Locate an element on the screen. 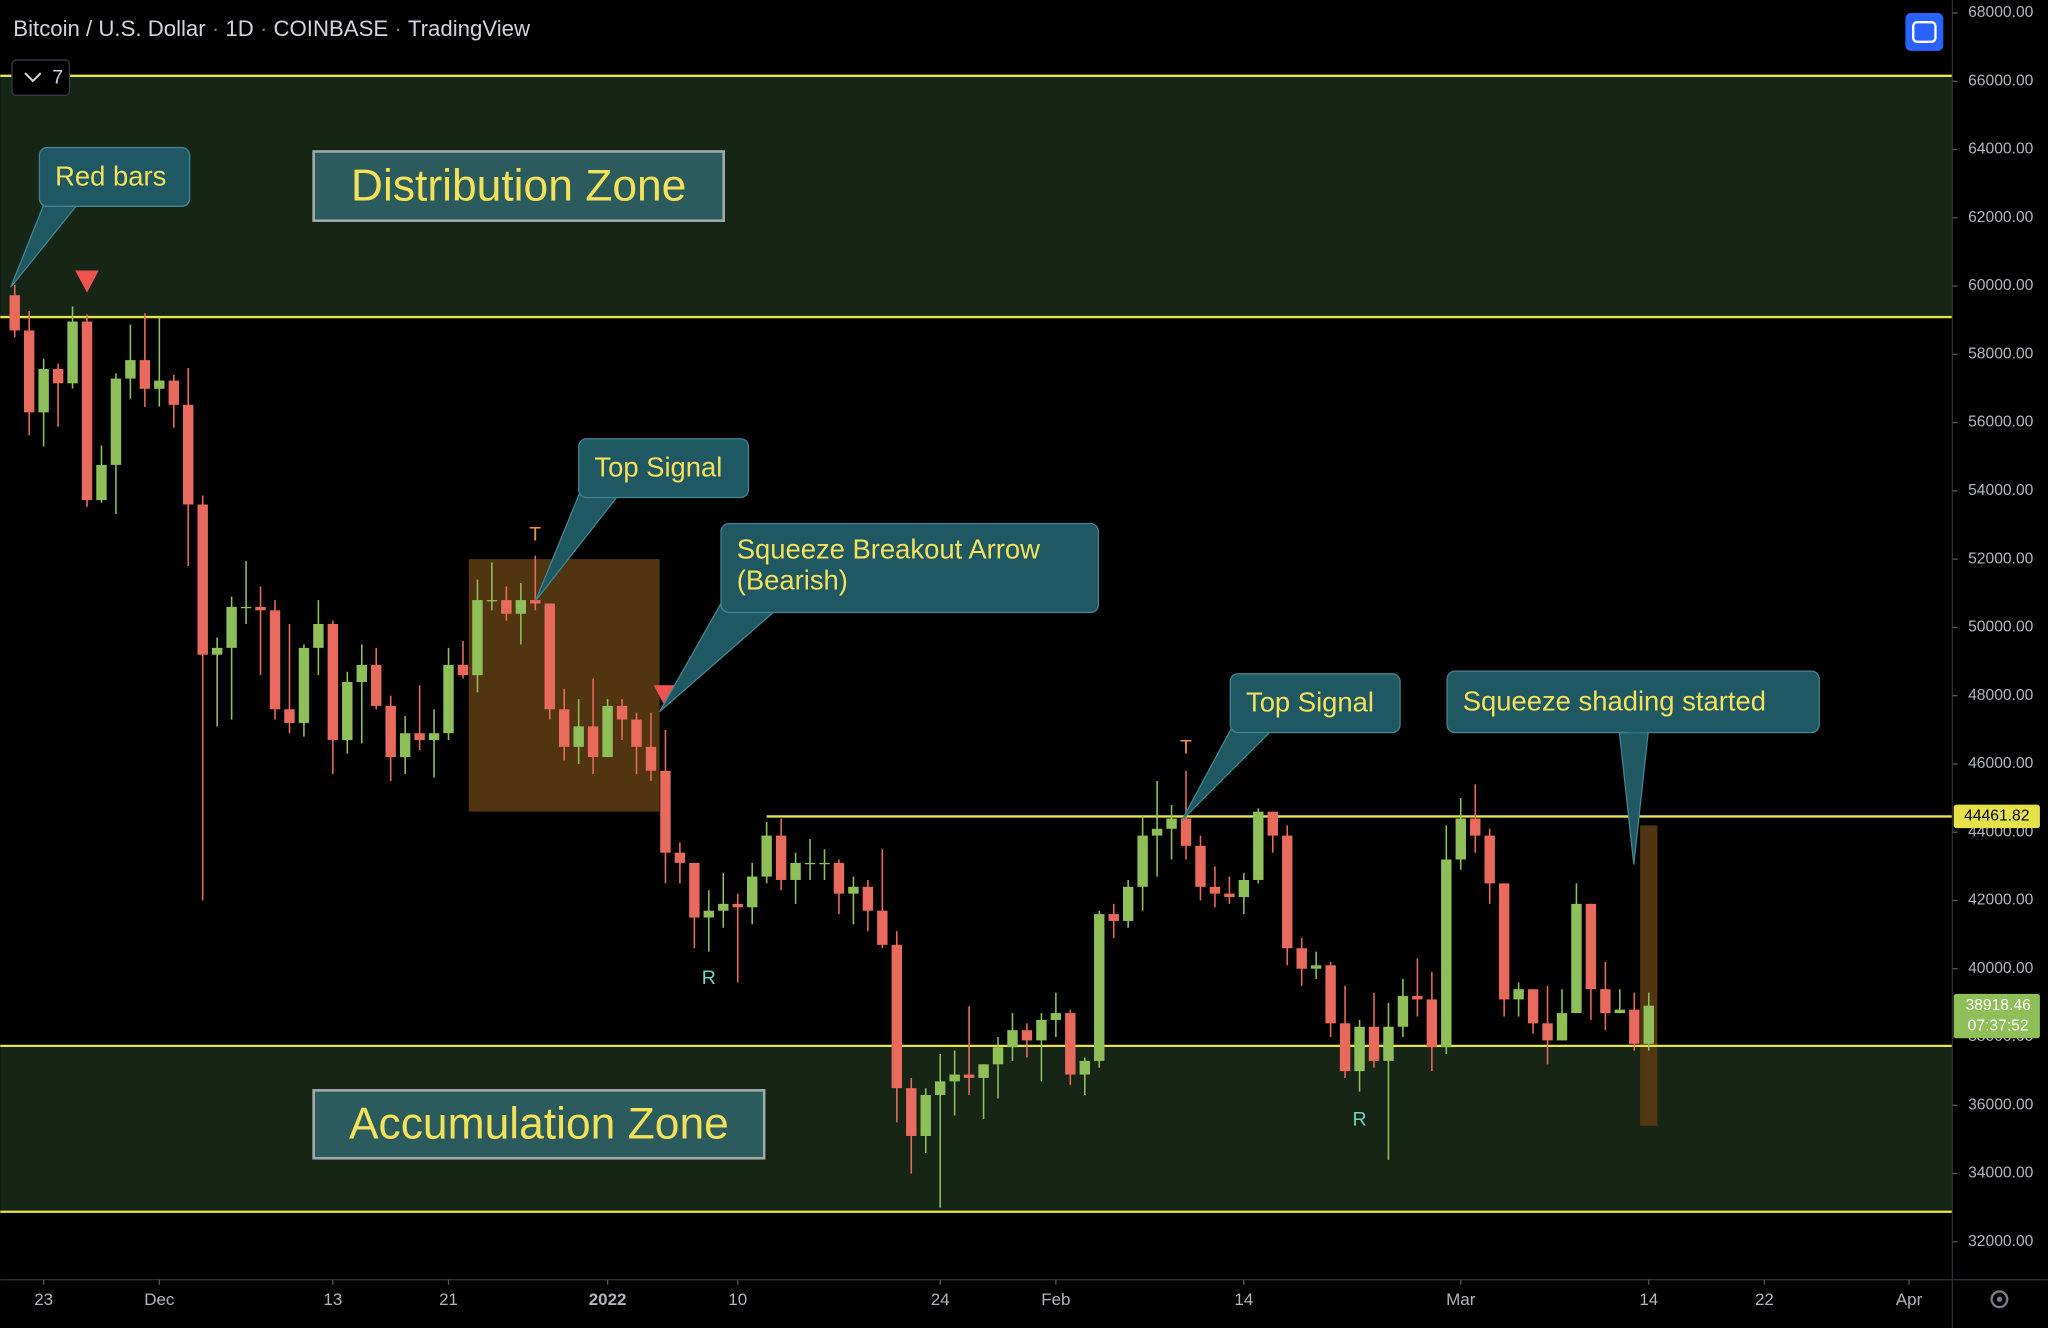 The height and width of the screenshot is (1328, 2048). callout-text: Red bars is located at coordinates (110, 175).